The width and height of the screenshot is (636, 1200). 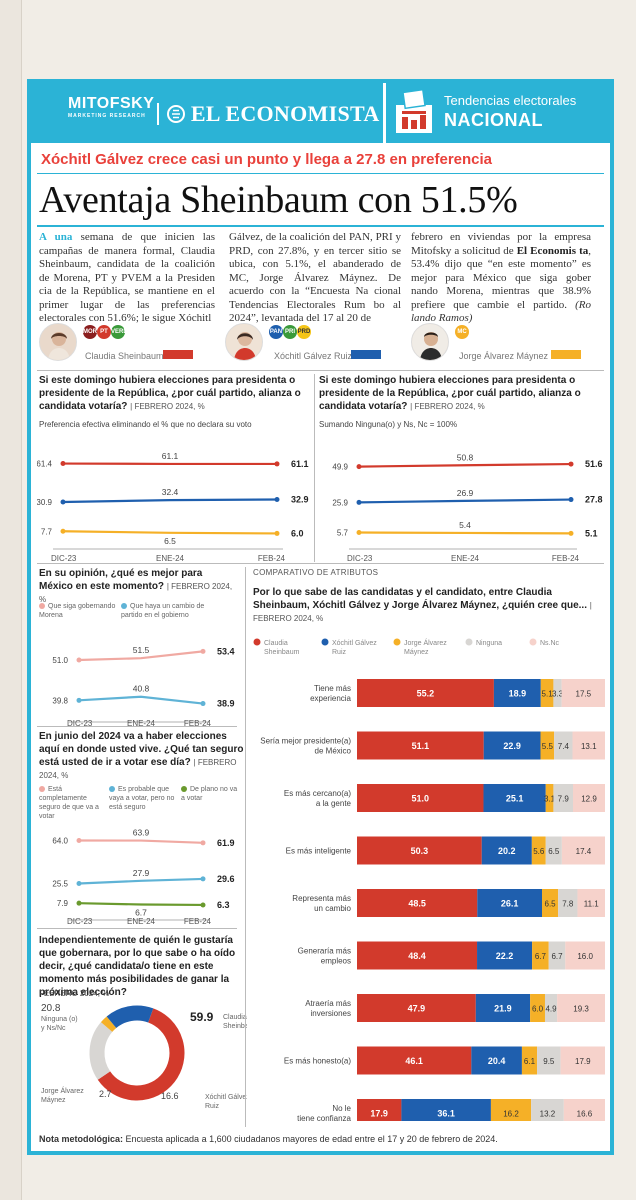 I want to click on bar-value-label: 3.1, so click(x=550, y=799).